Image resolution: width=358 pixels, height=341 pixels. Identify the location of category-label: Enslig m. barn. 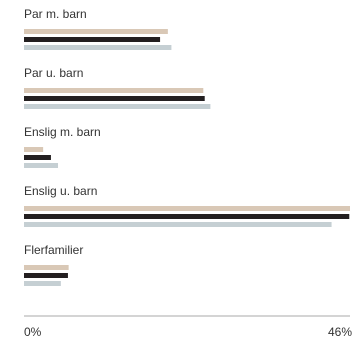
(62, 132).